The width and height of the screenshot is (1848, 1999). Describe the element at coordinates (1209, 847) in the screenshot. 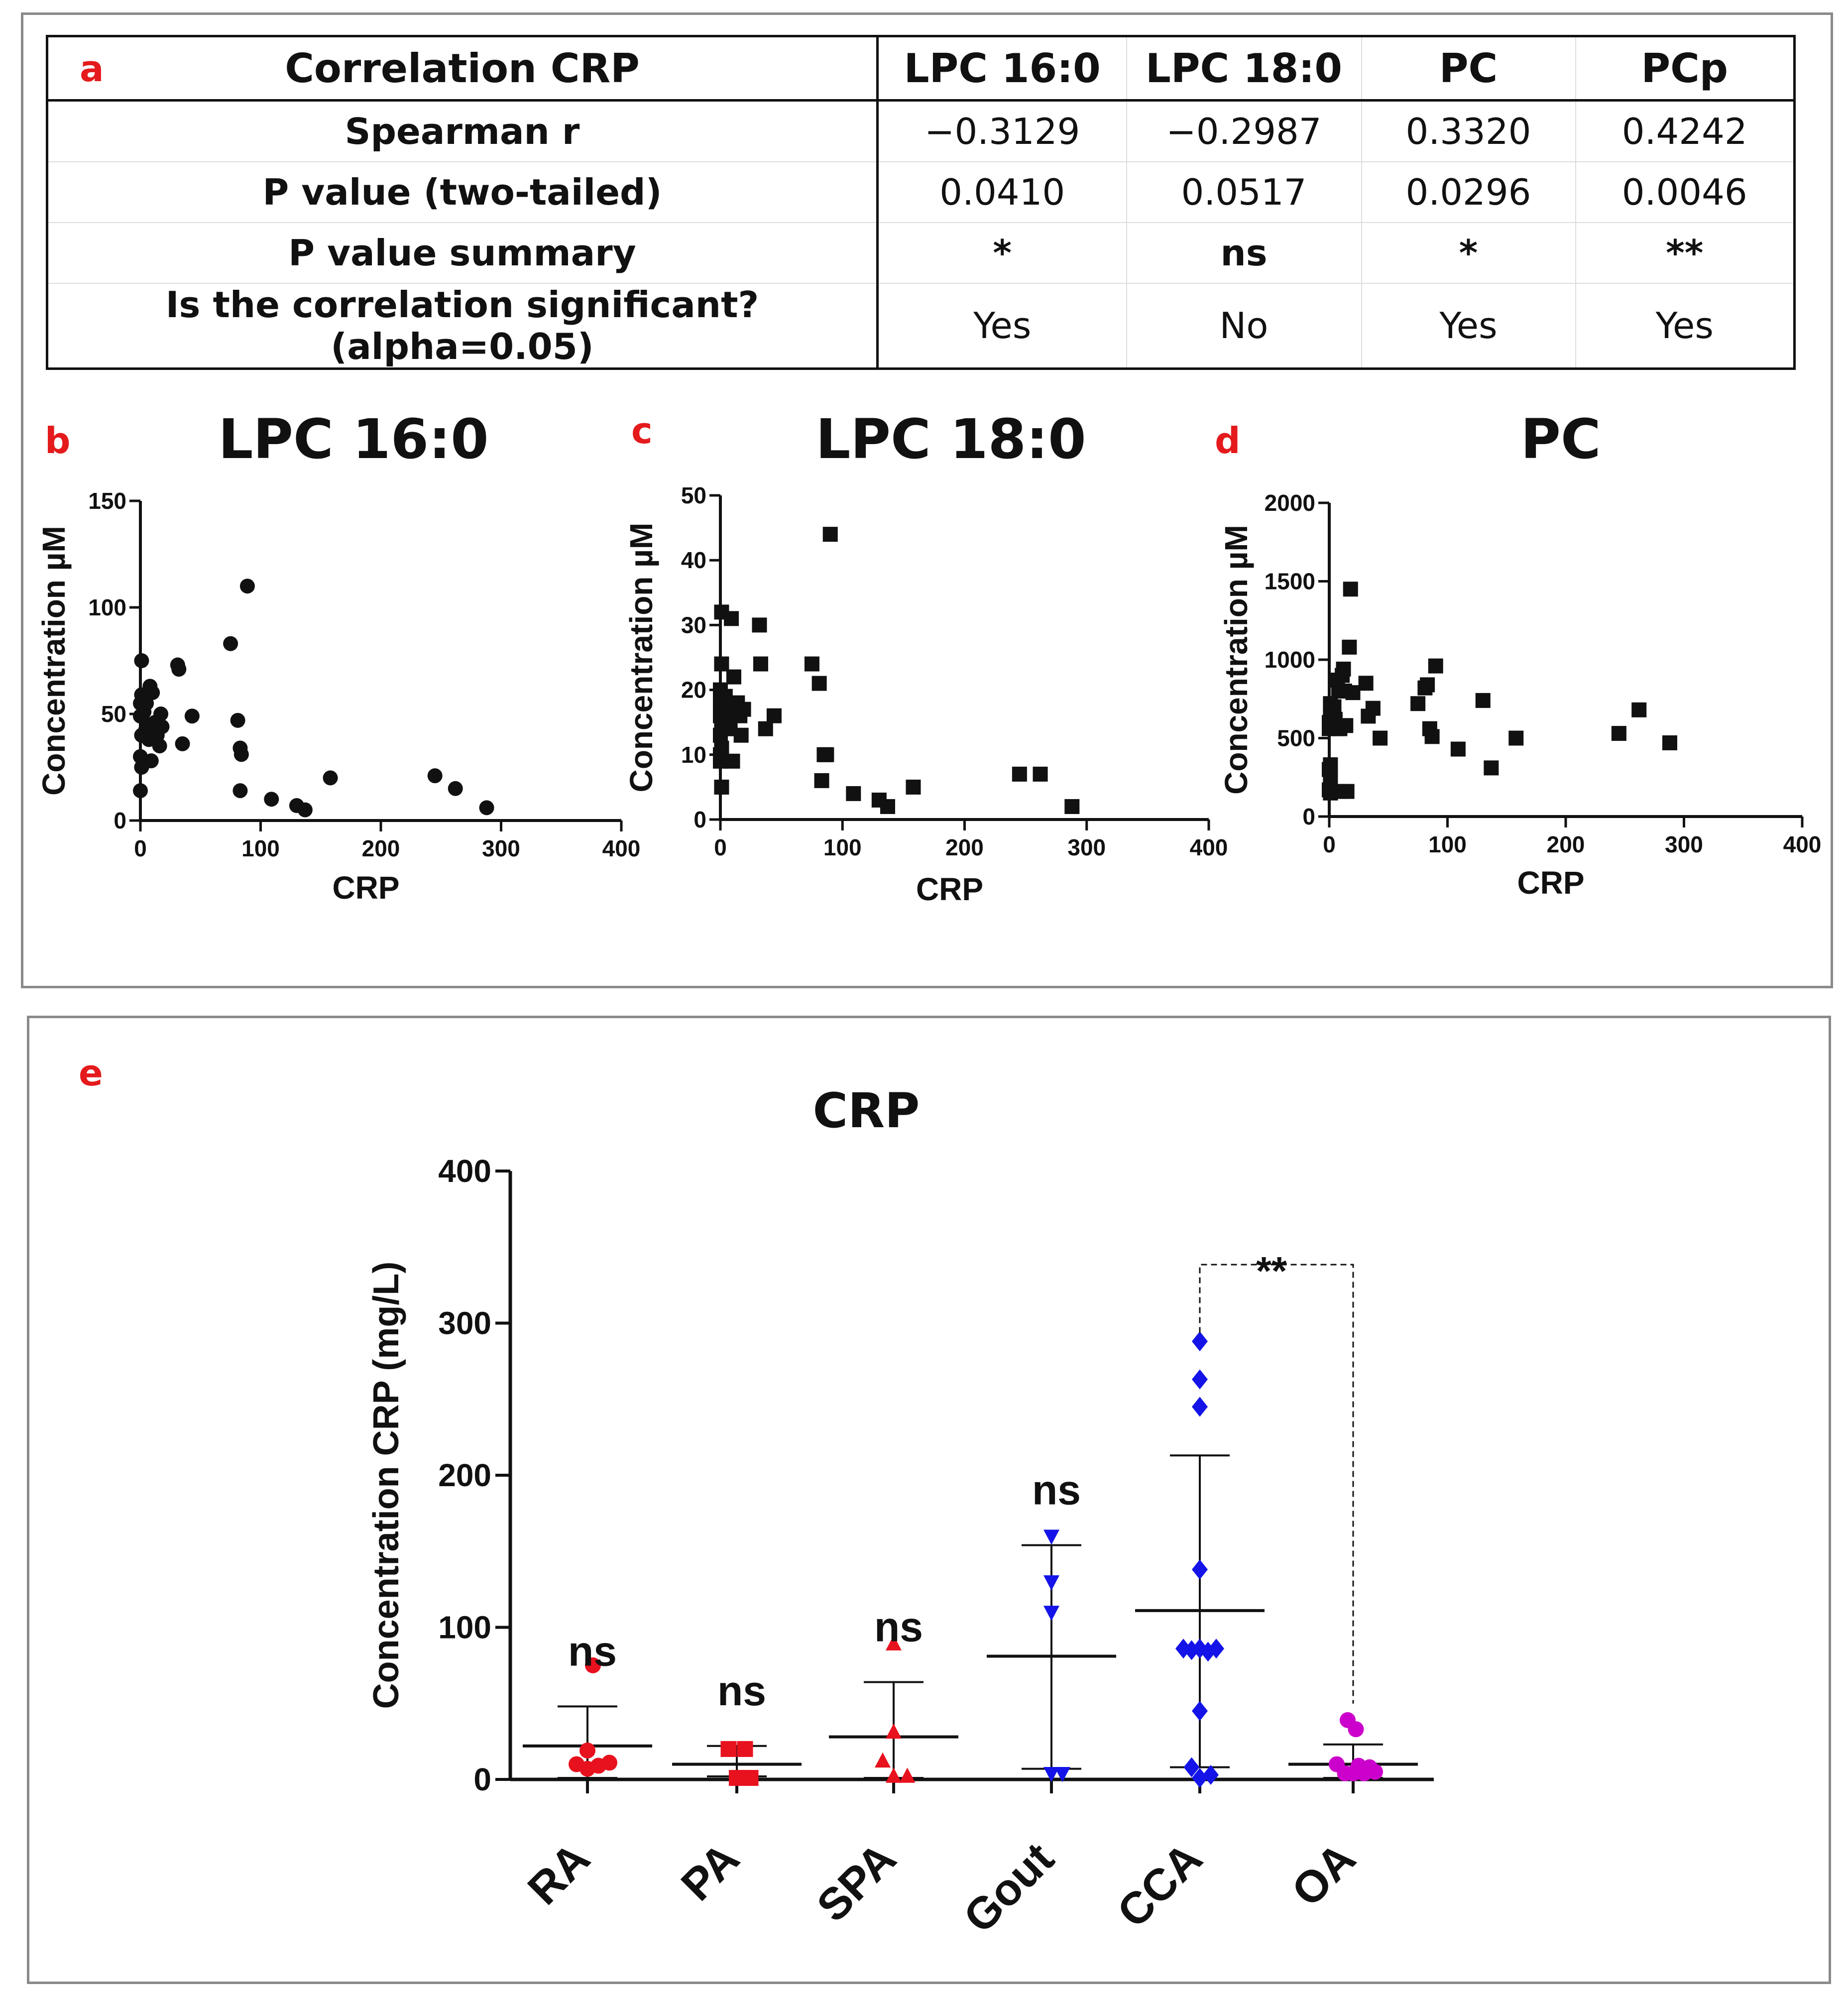

I see `x-tick-label: 400` at that location.